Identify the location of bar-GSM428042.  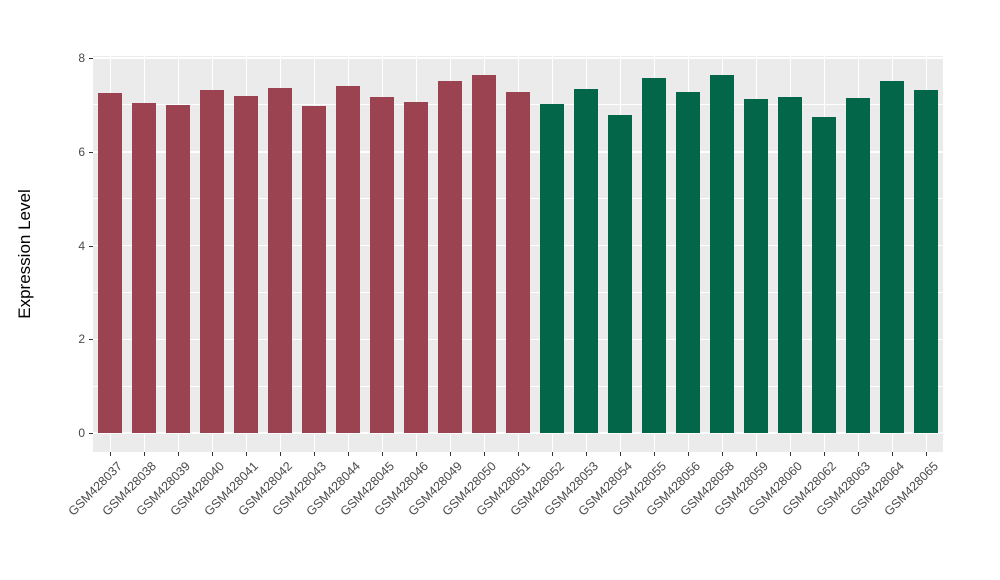
(280, 260).